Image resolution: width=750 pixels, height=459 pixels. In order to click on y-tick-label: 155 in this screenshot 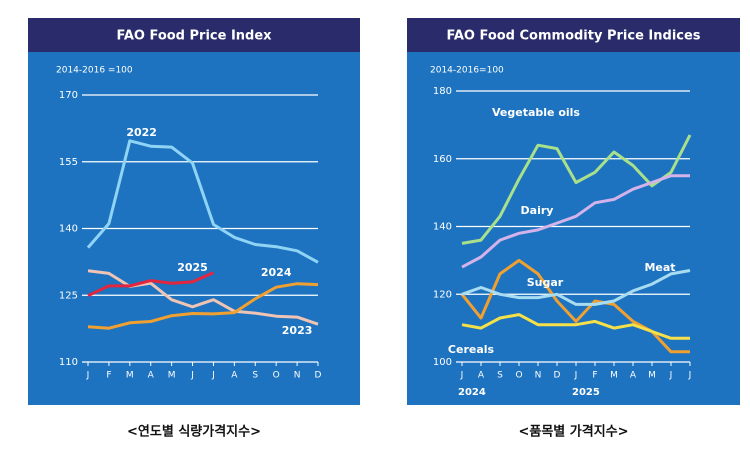, I will do `click(68, 162)`.